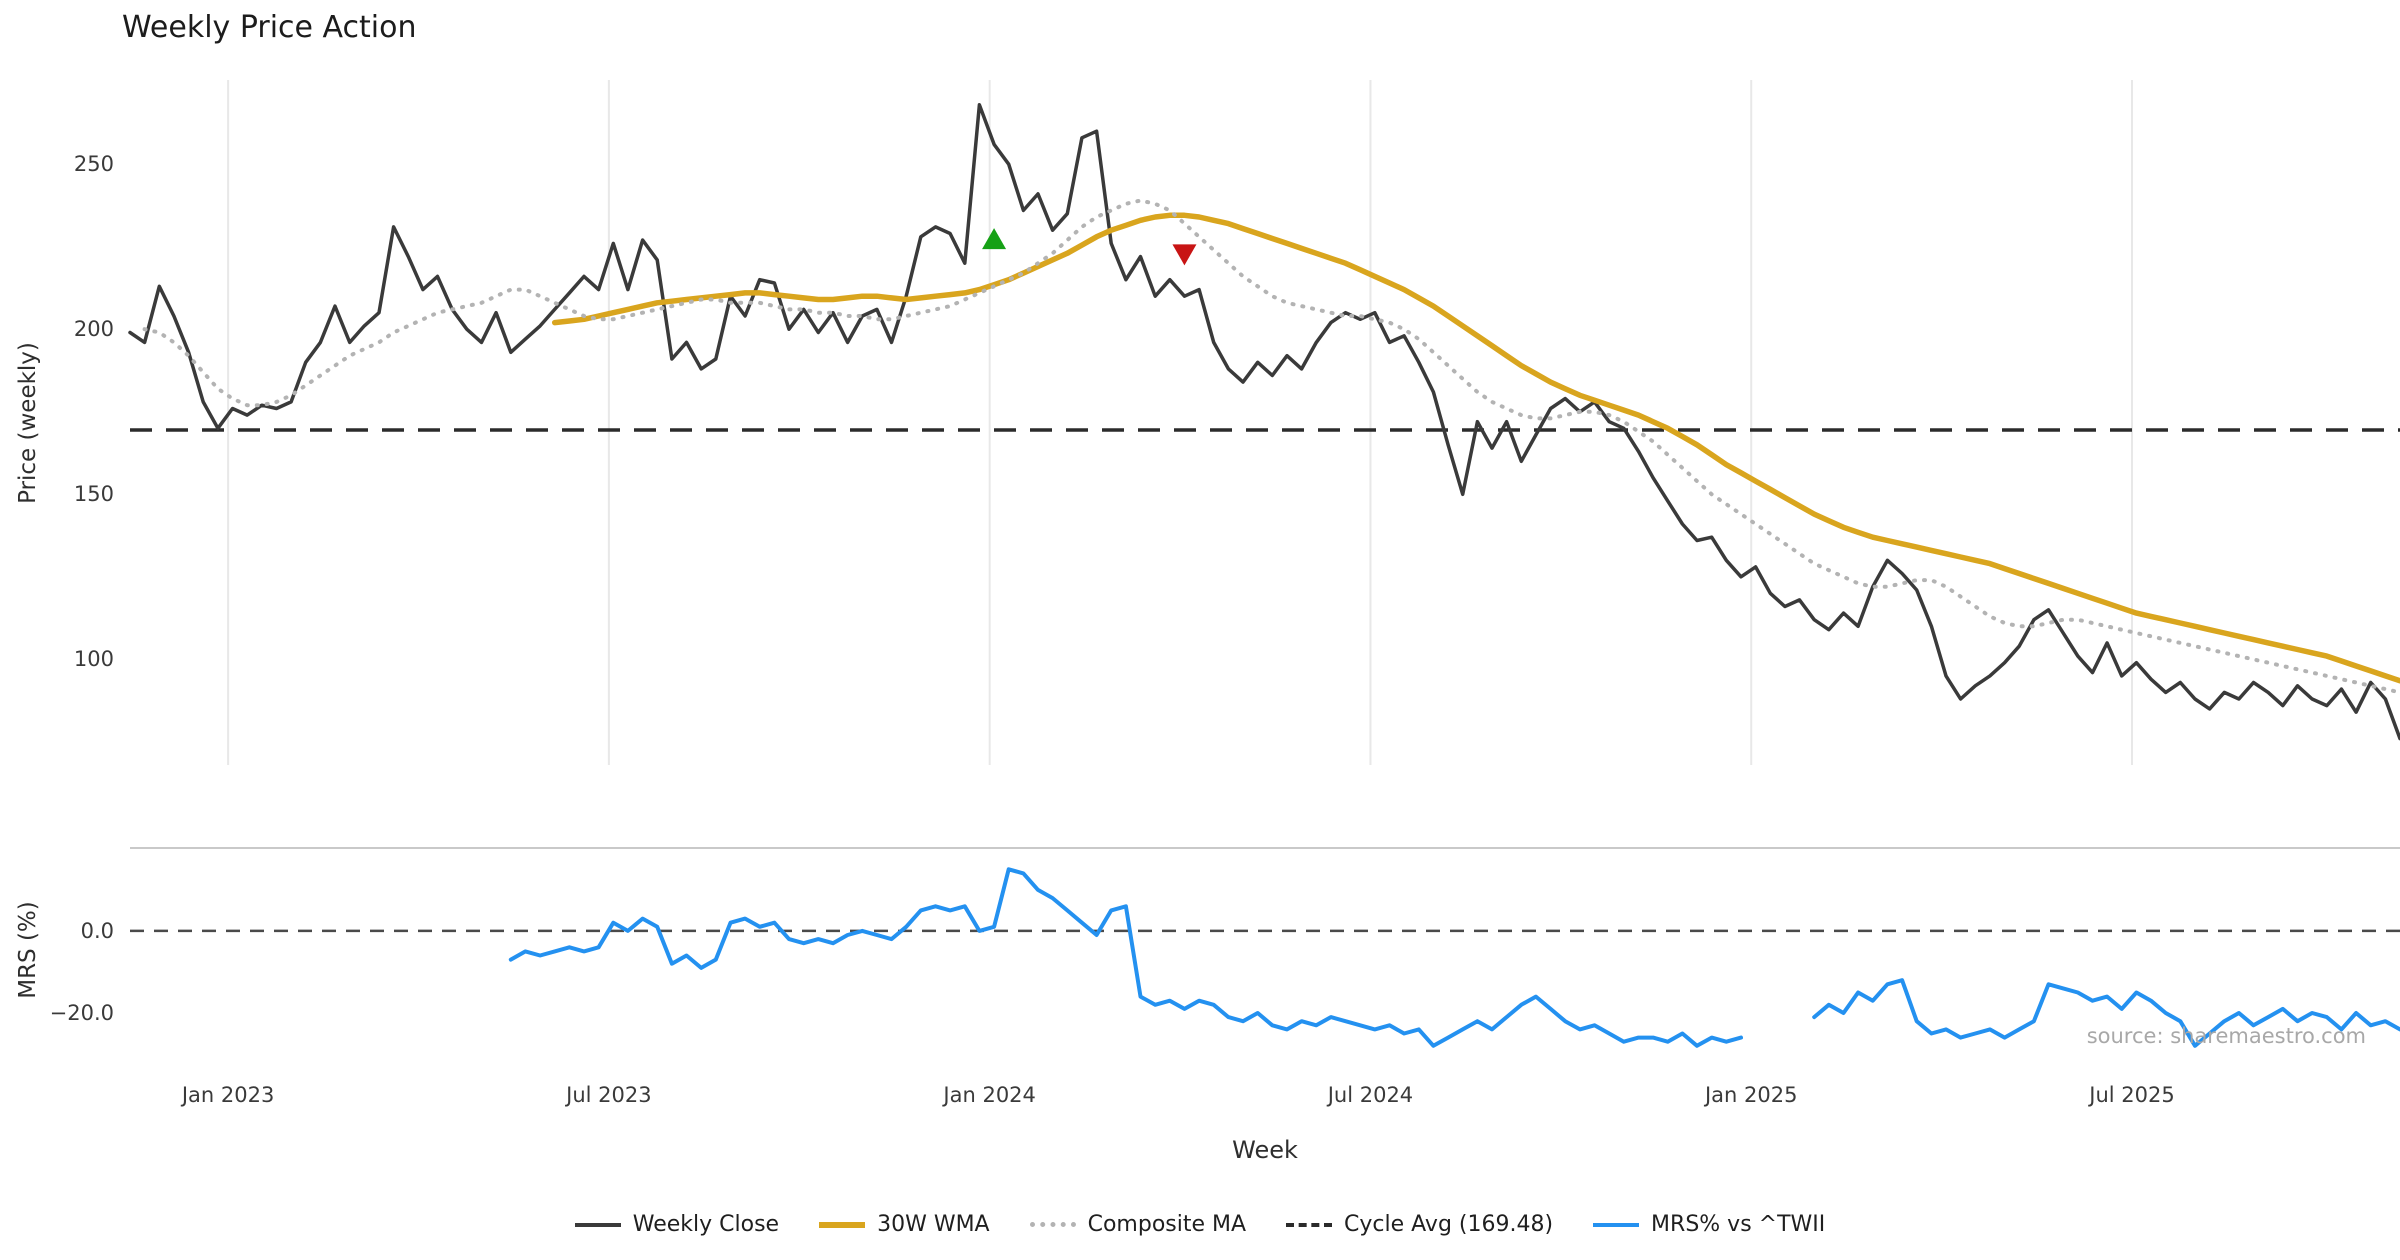 The height and width of the screenshot is (1260, 2400). What do you see at coordinates (269, 27) in the screenshot?
I see `chart-title: Weekly Price Action` at bounding box center [269, 27].